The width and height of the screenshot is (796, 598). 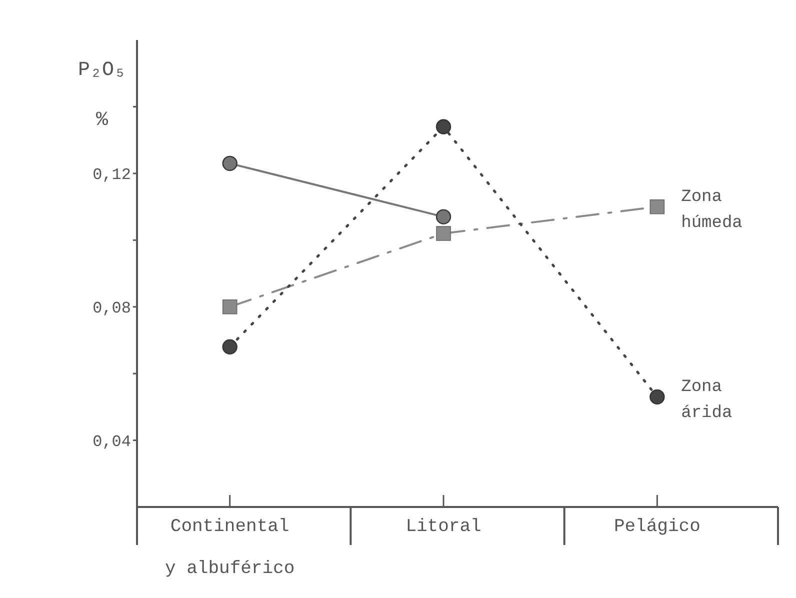 What do you see at coordinates (111, 441) in the screenshot?
I see `y-tick-label: 0,04` at bounding box center [111, 441].